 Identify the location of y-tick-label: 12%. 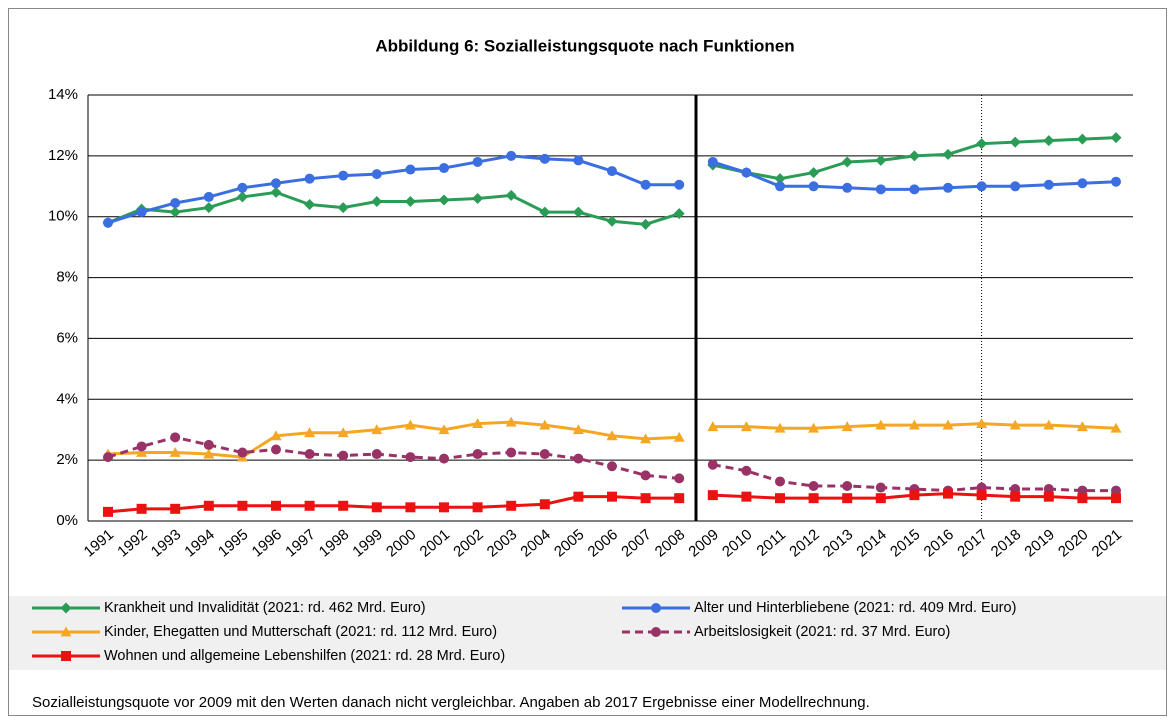
(63, 155).